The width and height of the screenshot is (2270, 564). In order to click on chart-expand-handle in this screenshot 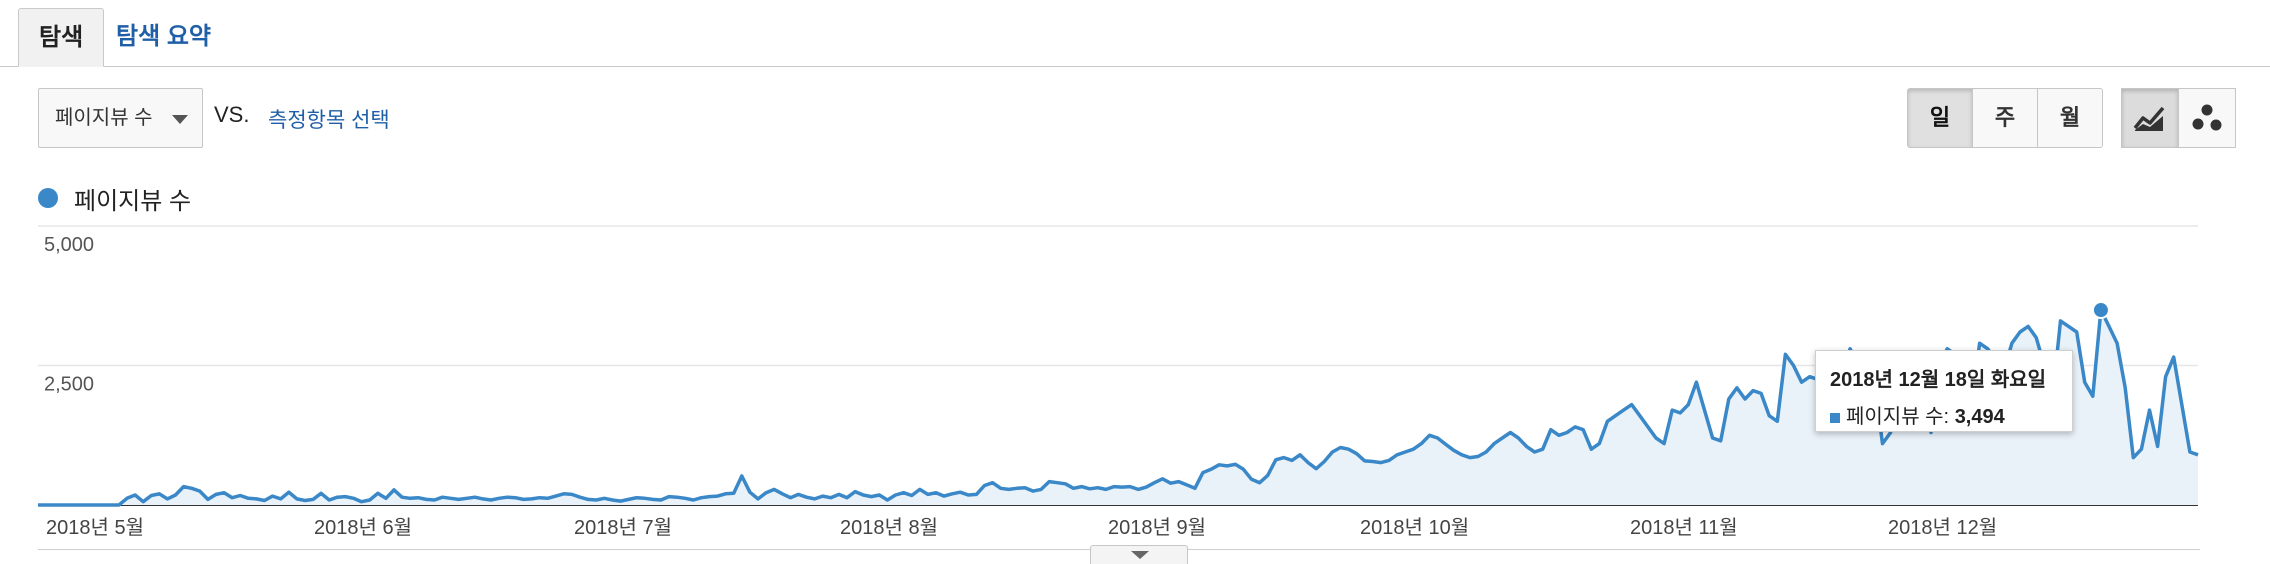, I will do `click(1139, 554)`.